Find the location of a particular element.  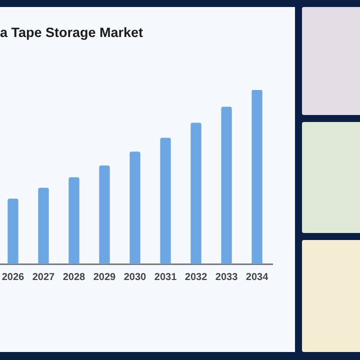

x-tick-label: 2033 is located at coordinates (226, 277).